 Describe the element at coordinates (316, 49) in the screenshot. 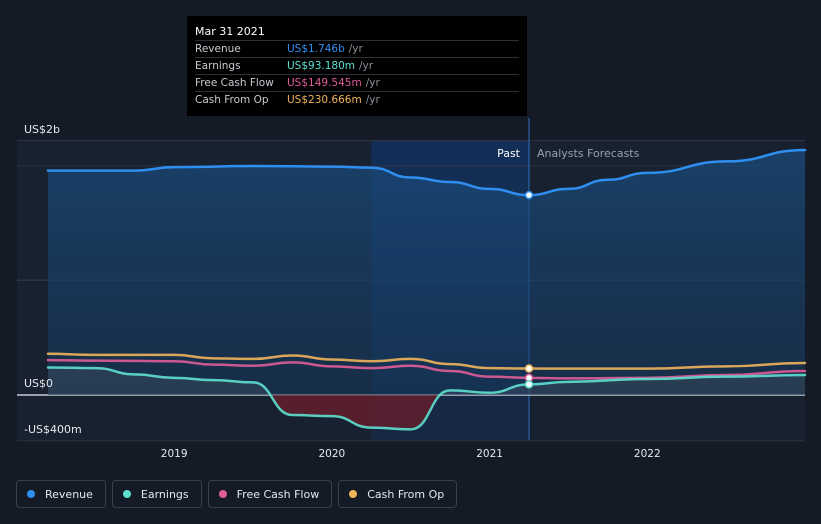

I see `tooltip-value: US$1.746b` at that location.